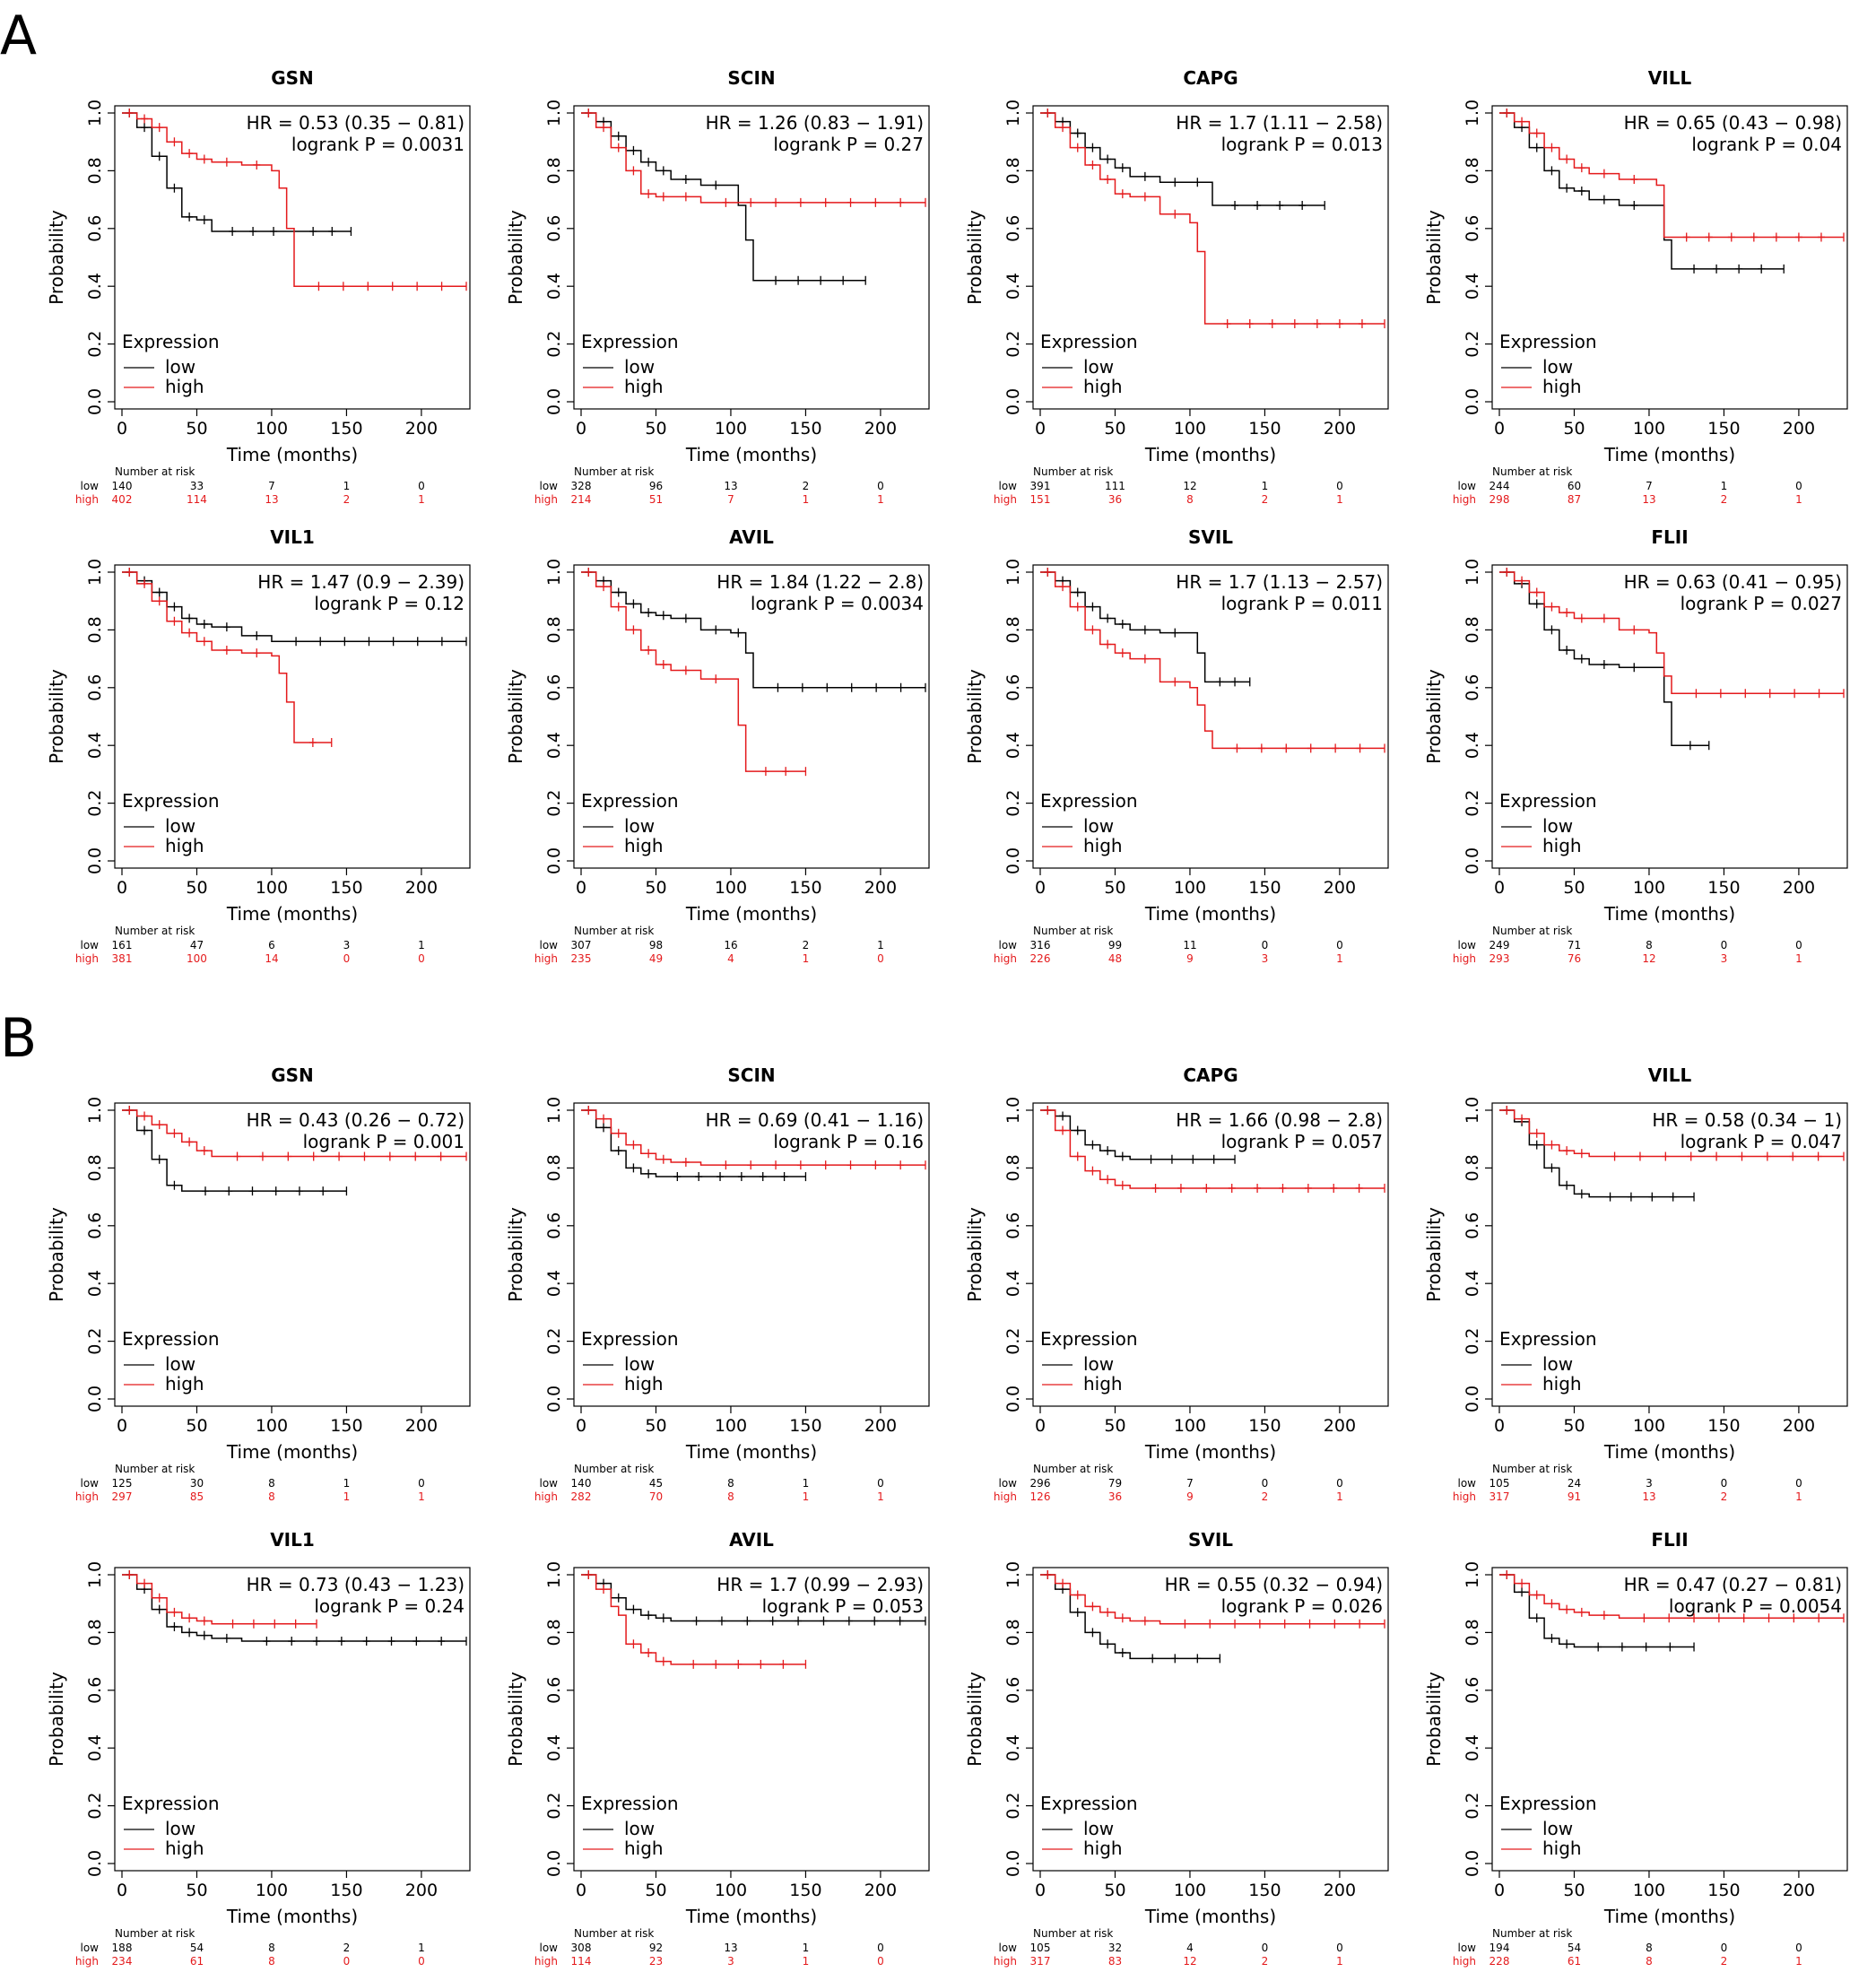 The height and width of the screenshot is (1981, 1876). Describe the element at coordinates (581, 1961) in the screenshot. I see `risk-count-high: 114` at that location.